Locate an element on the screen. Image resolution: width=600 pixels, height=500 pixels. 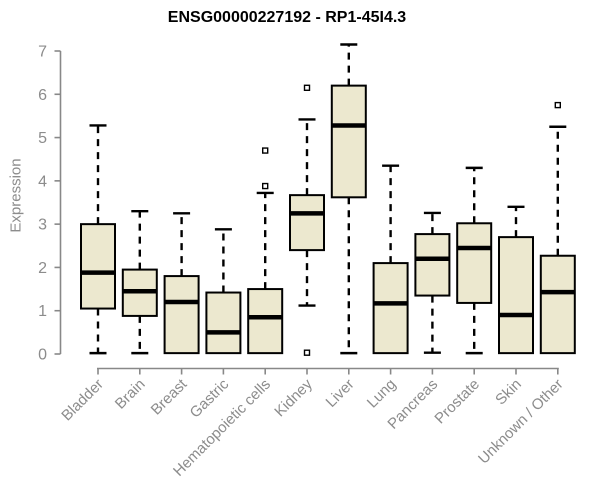
y-tick-label: 1 is located at coordinates (42, 311).